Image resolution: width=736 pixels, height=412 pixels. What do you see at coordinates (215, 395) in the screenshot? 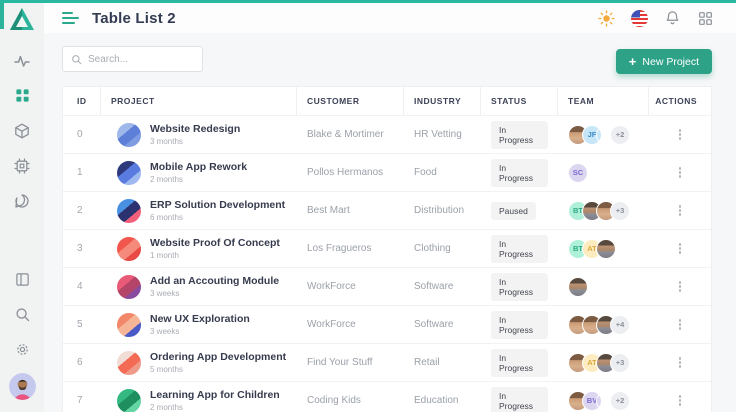
I see `project-name: Learning App for Children` at bounding box center [215, 395].